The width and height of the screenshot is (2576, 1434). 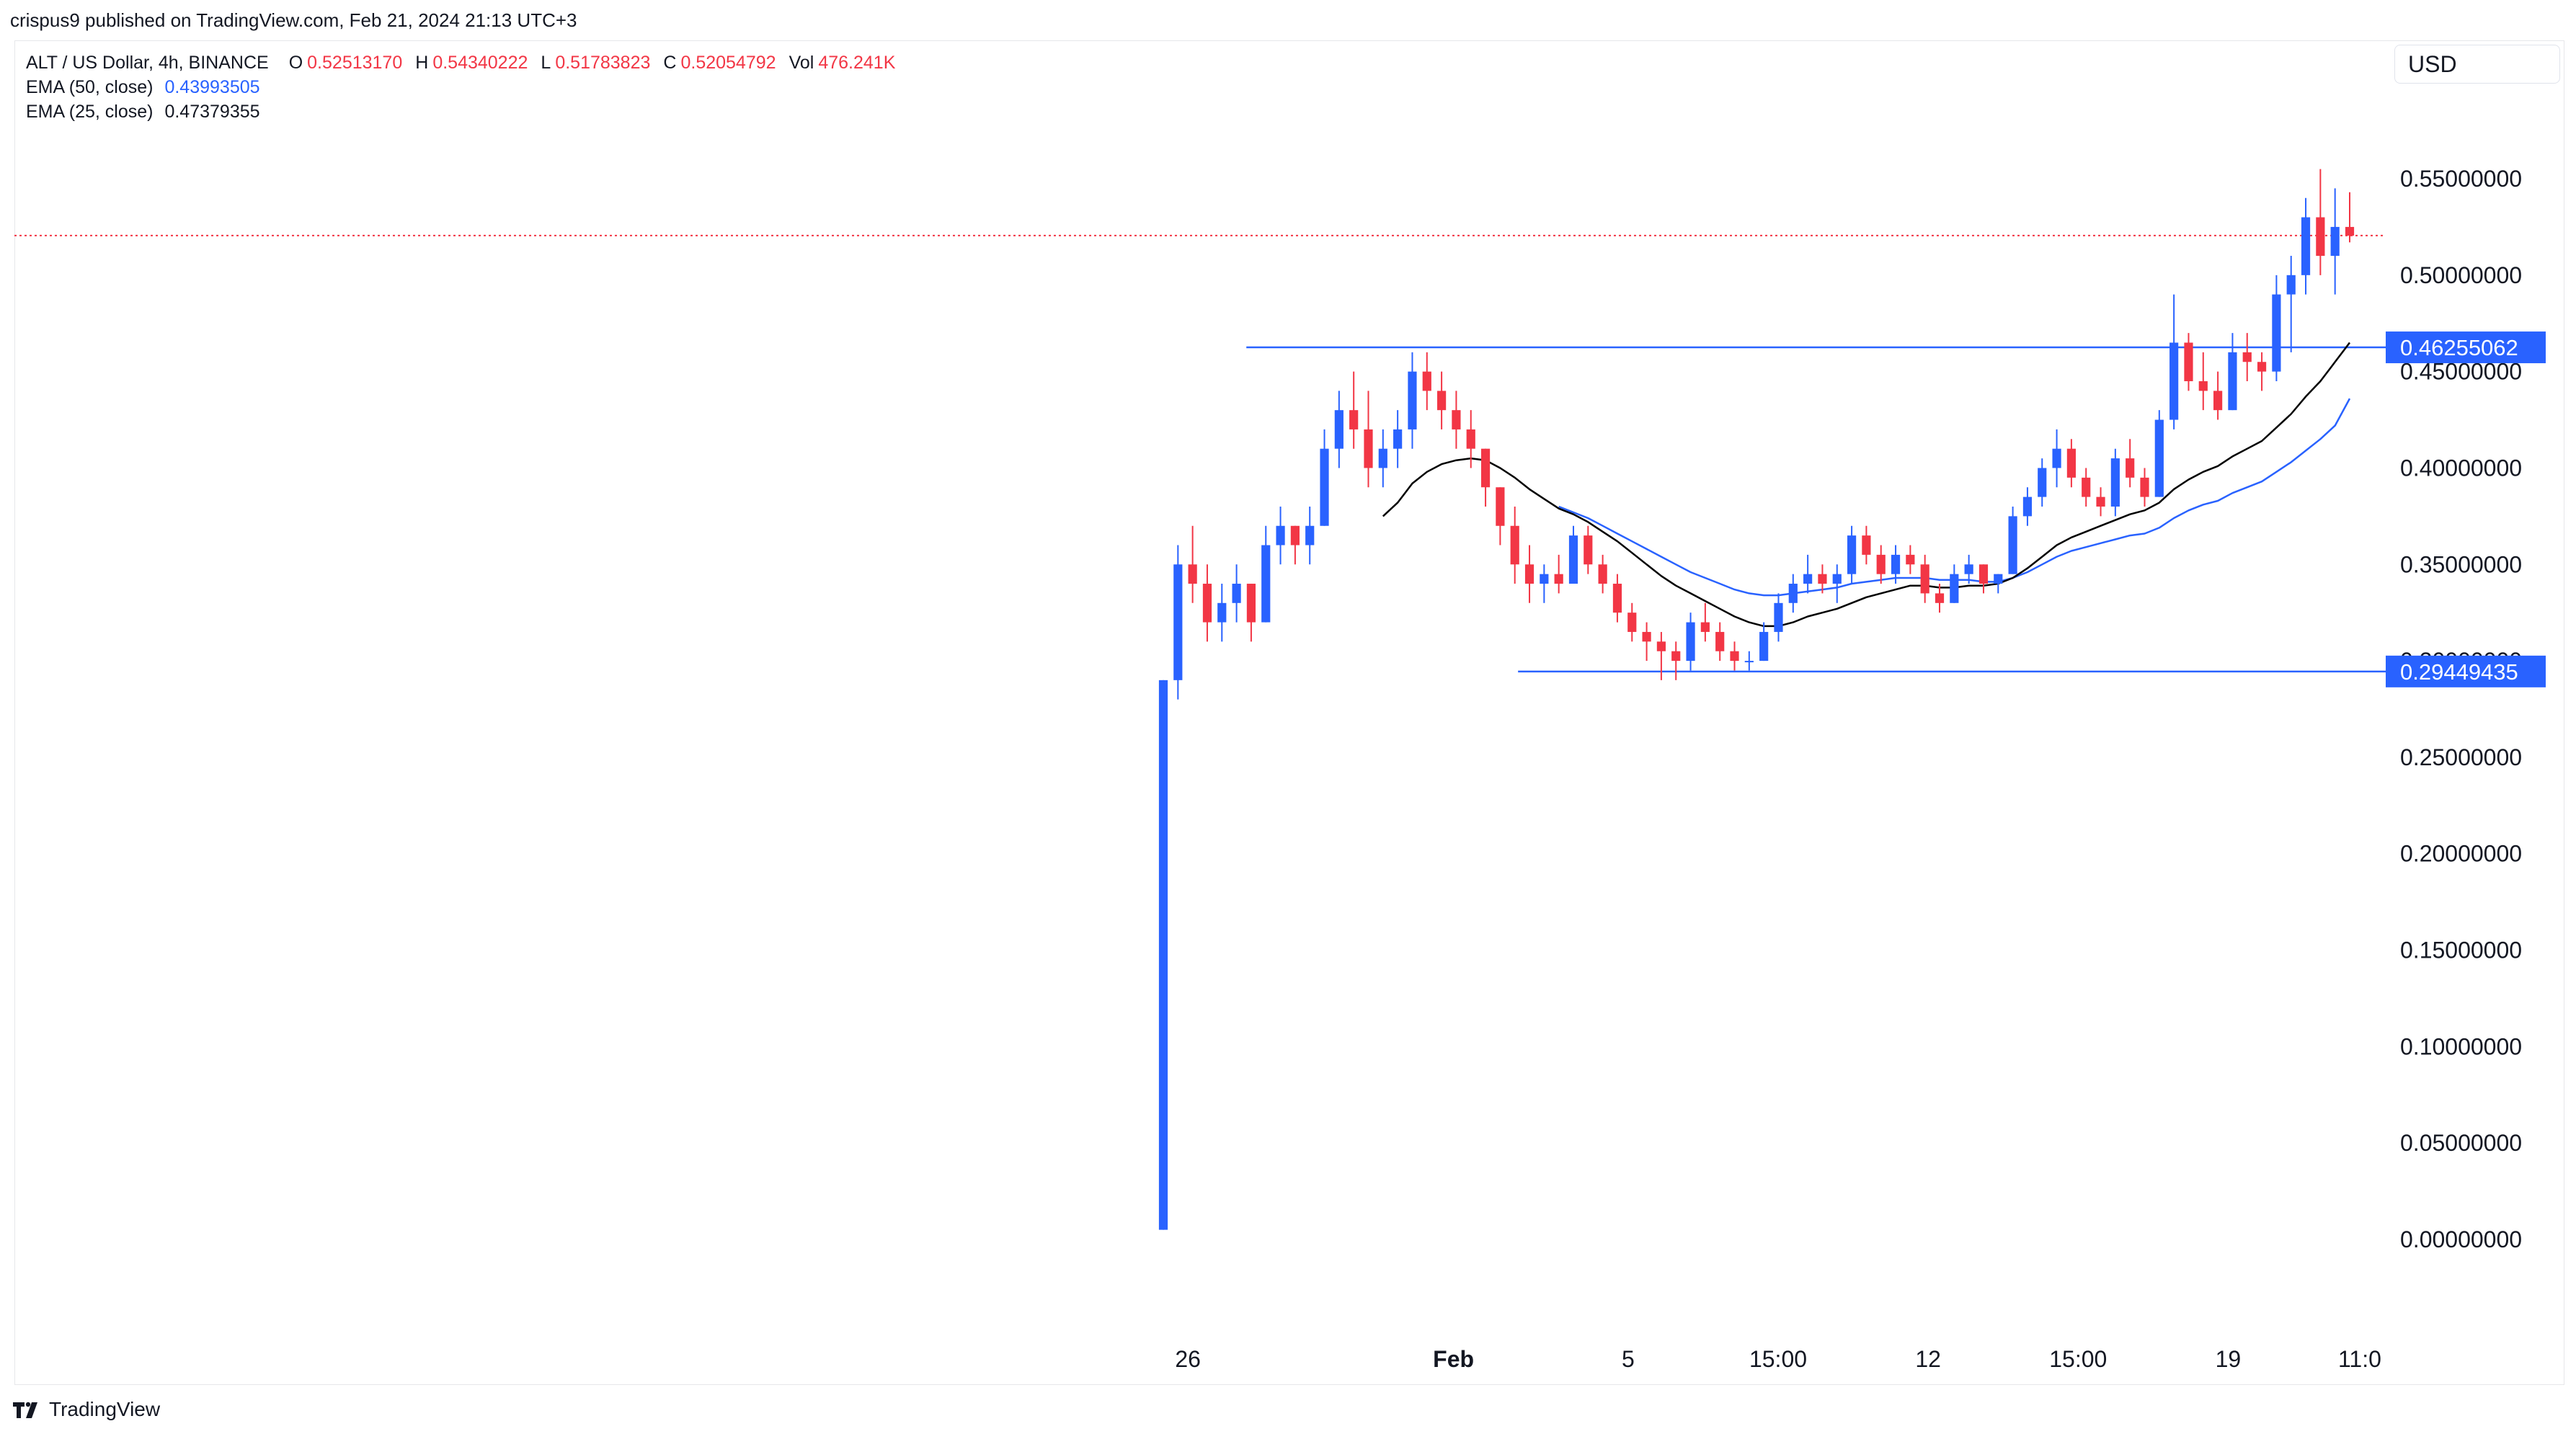 I want to click on ema50-label: EMA (50, close), so click(x=90, y=87).